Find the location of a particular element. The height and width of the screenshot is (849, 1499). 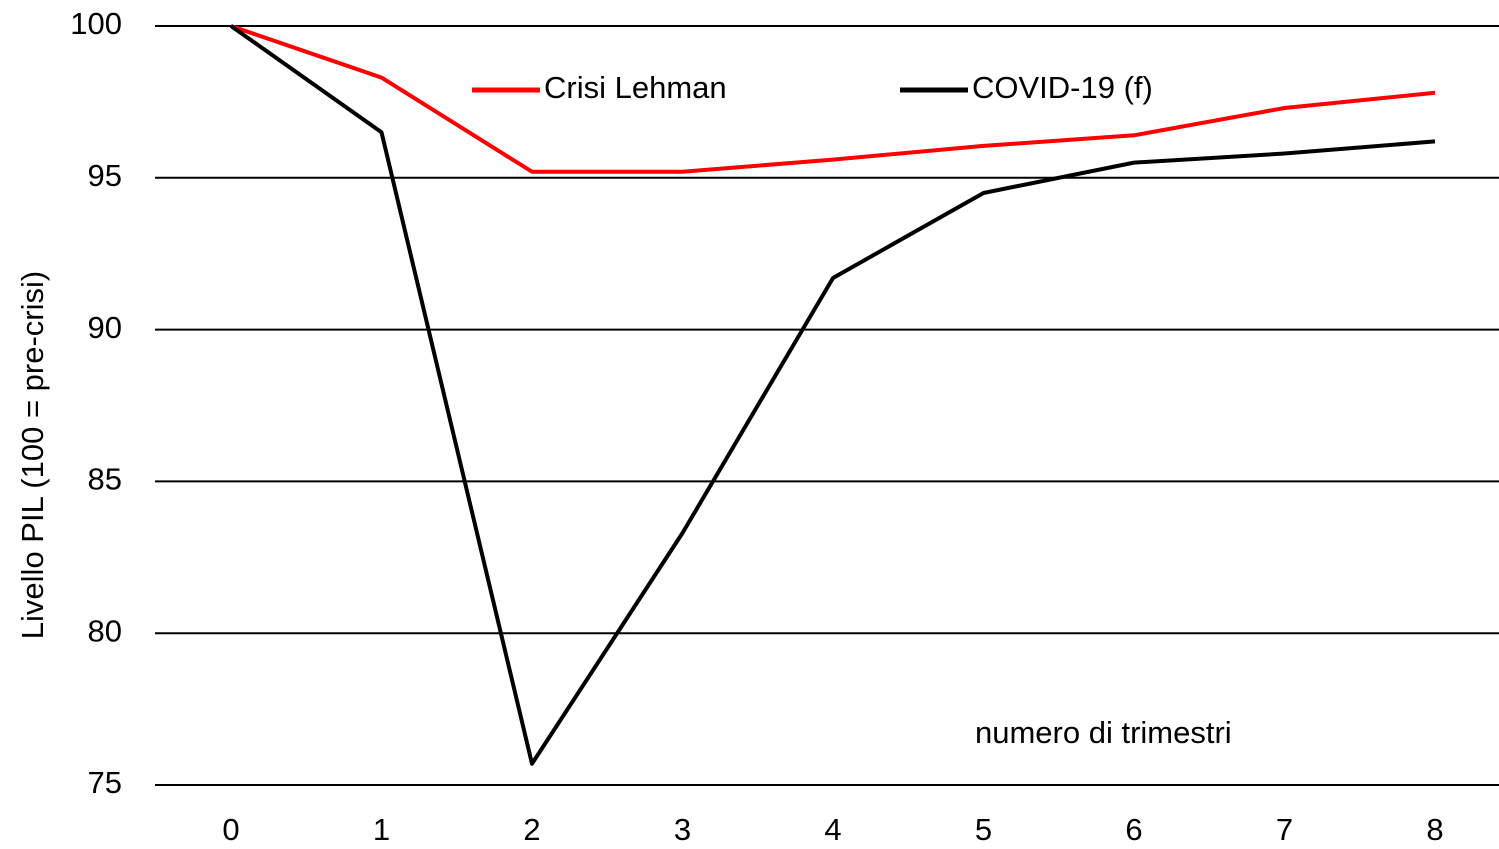

x-tick-label: 1 is located at coordinates (381, 829).